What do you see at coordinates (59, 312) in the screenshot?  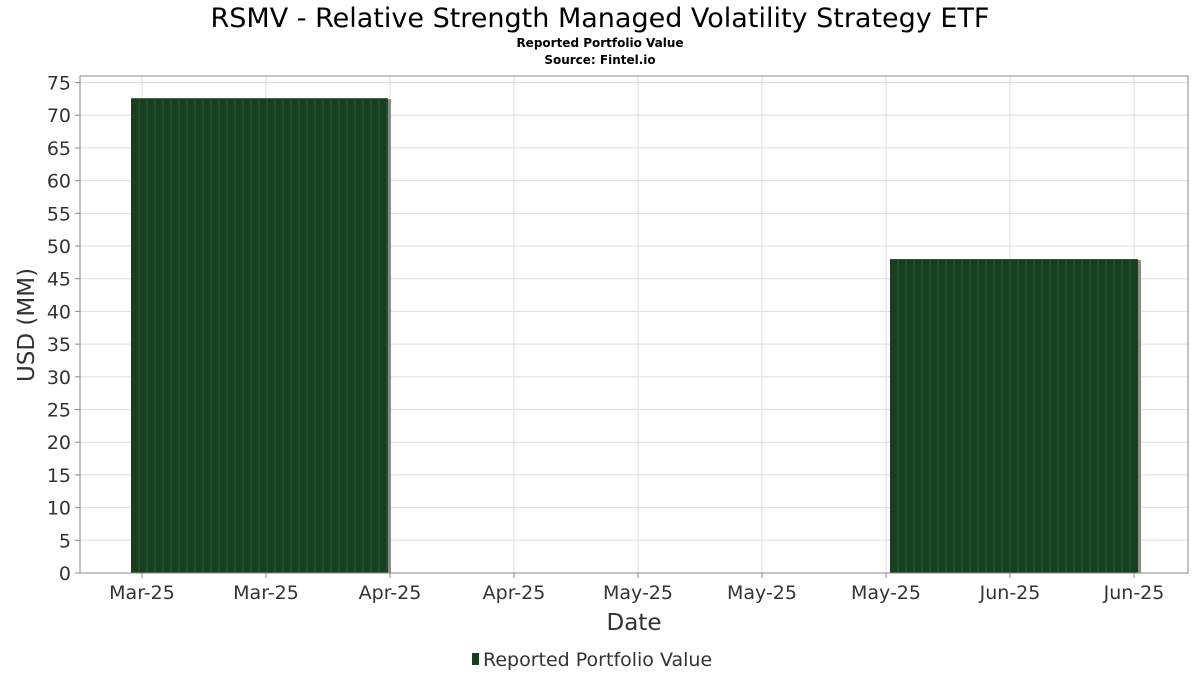 I see `y-tick-label: 40` at bounding box center [59, 312].